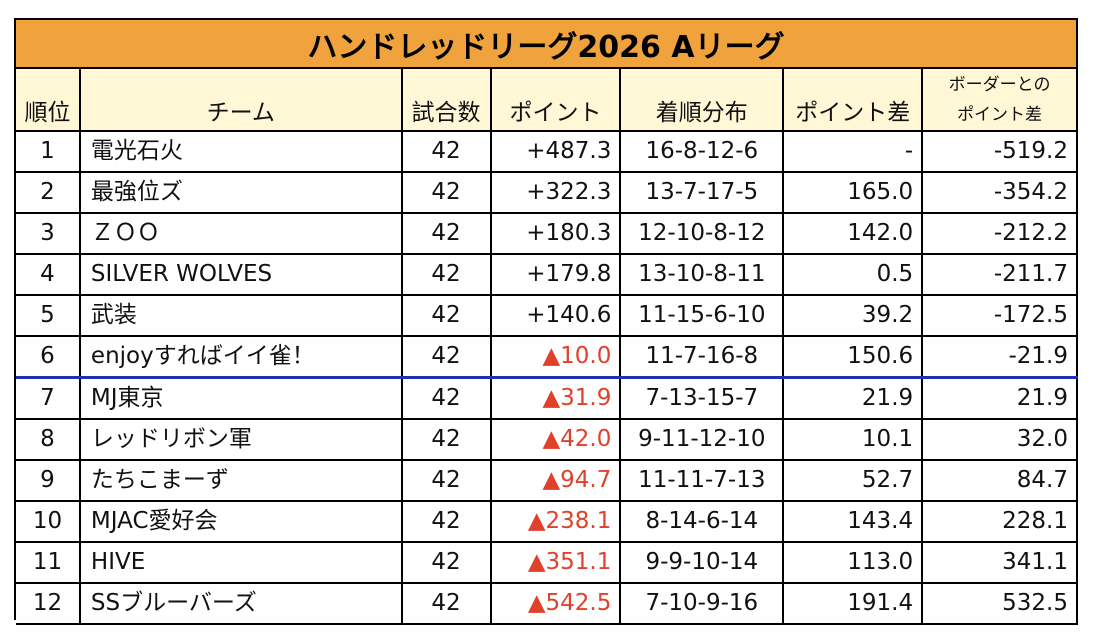 Image resolution: width=1099 pixels, height=638 pixels. I want to click on header-point-diff: ポイント差, so click(853, 100).